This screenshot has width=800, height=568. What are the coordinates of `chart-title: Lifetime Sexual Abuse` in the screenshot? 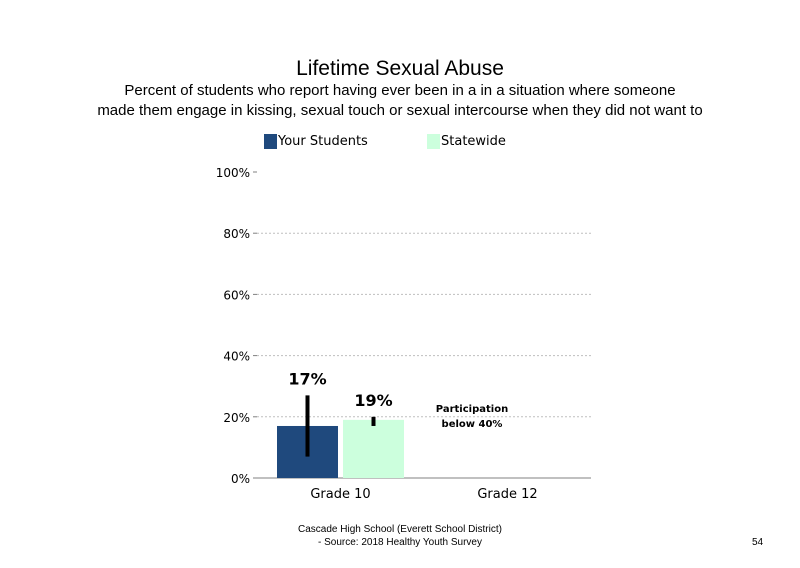 It's located at (400, 68).